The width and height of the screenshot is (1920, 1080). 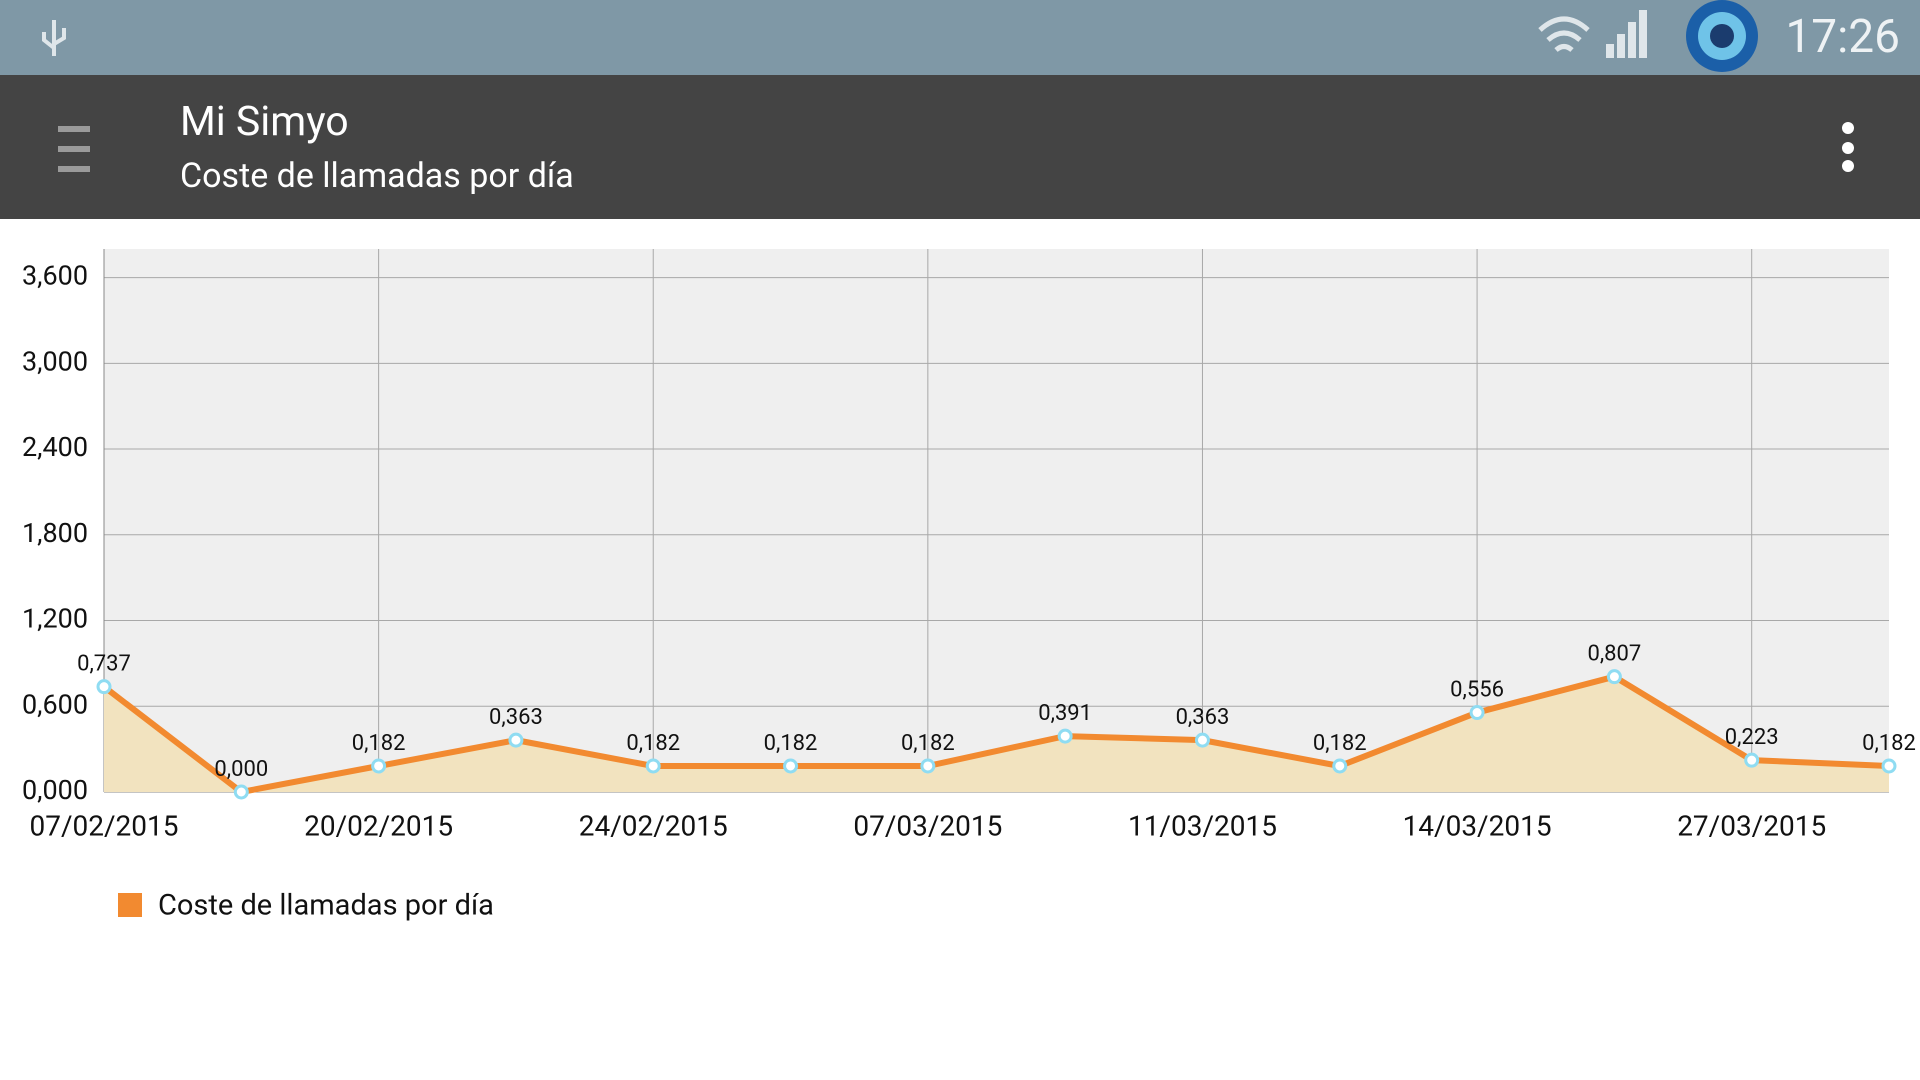 What do you see at coordinates (1065, 713) in the screenshot?
I see `data-label: 0,391` at bounding box center [1065, 713].